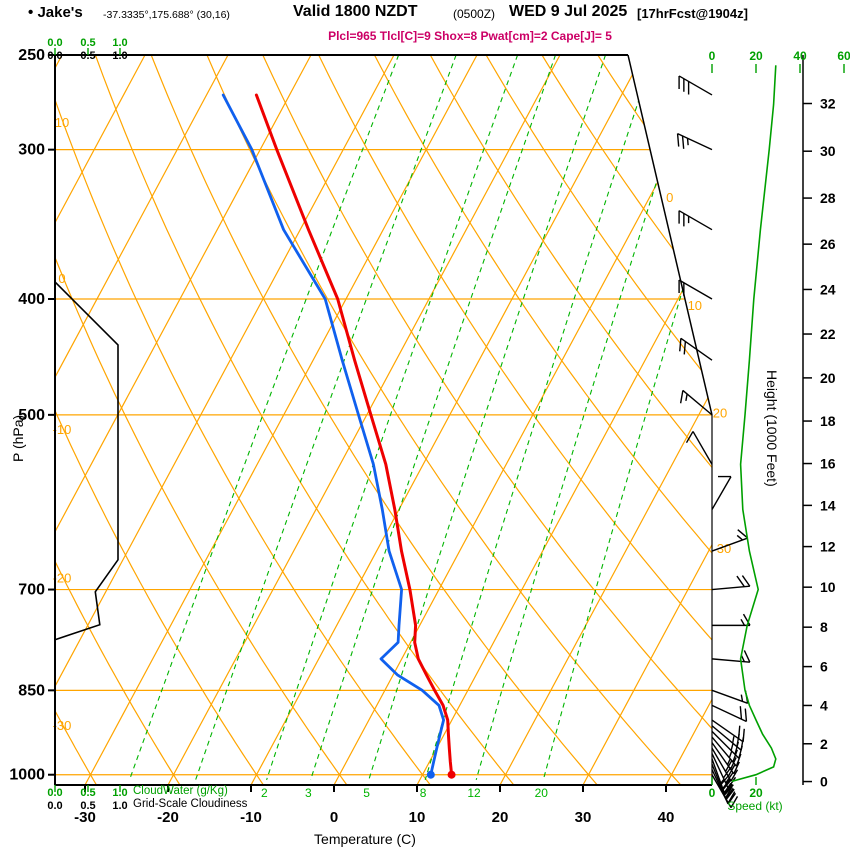 The width and height of the screenshot is (850, 860). I want to click on svg-text: 4, so click(824, 705).